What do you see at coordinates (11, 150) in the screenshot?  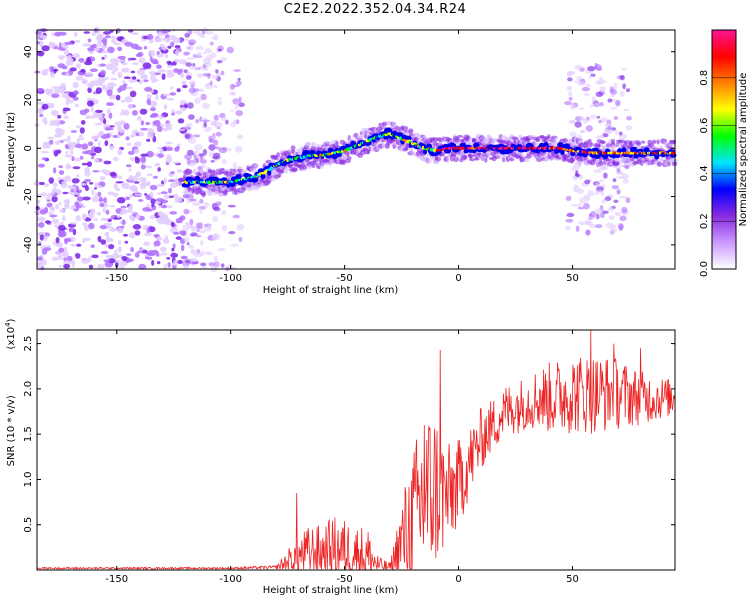 I see `spectrogram-y-label: Frequency (Hz)` at bounding box center [11, 150].